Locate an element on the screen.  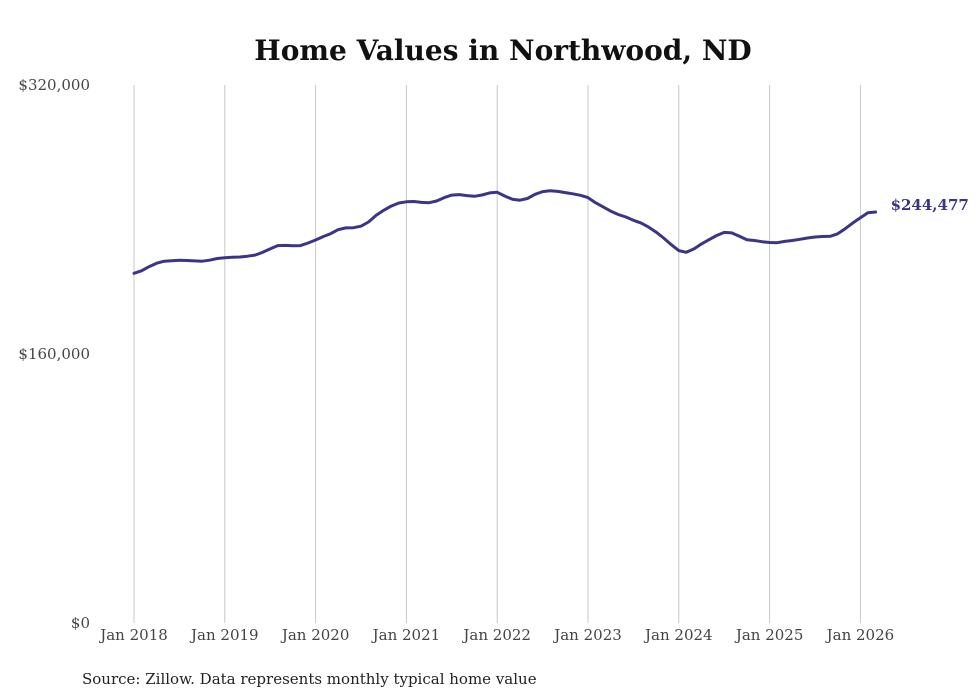
x-tick-label: Jan 2026 is located at coordinates (860, 635).